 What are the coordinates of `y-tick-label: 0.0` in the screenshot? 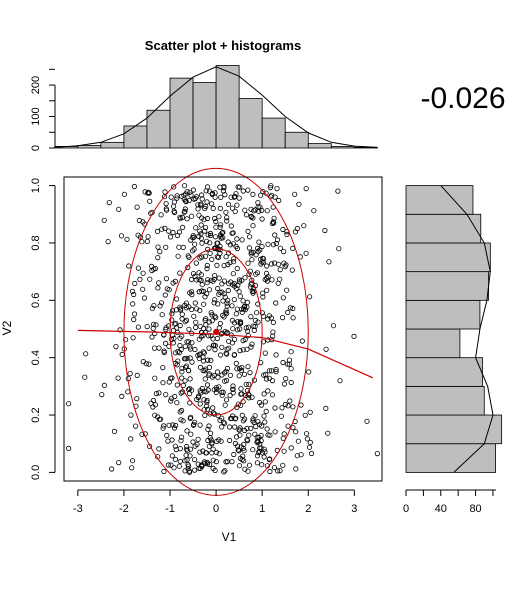 It's located at (36, 472).